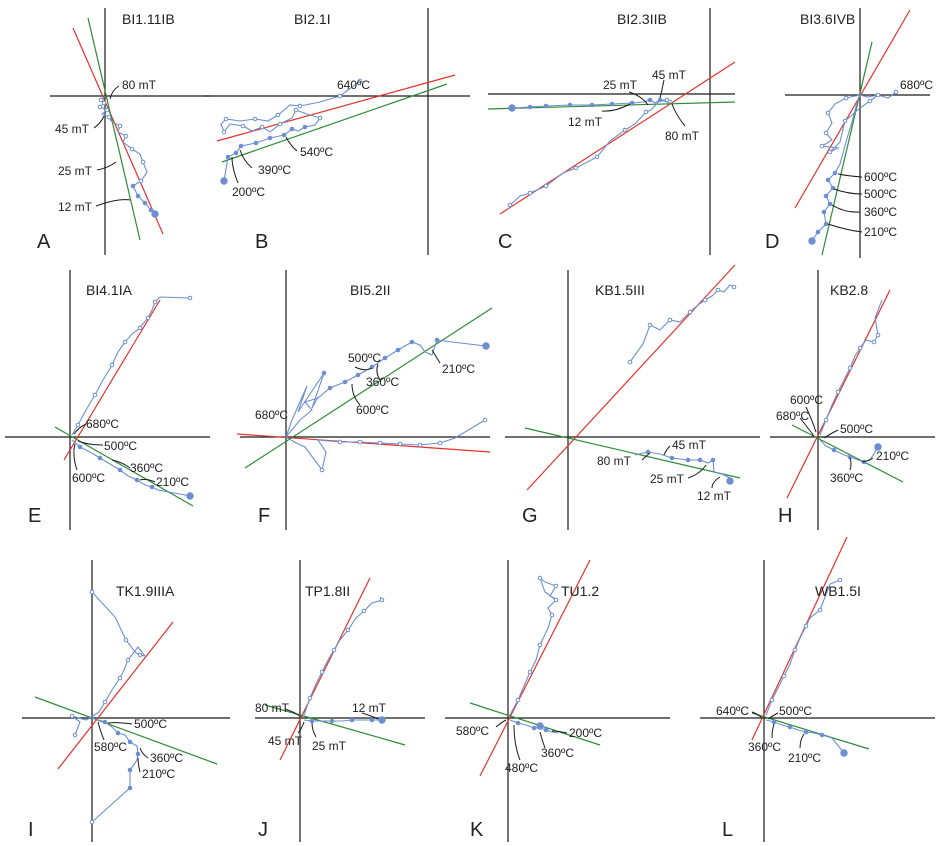 The image size is (945, 846). What do you see at coordinates (535, 668) in the screenshot?
I see `panel-k-red-fit` at bounding box center [535, 668].